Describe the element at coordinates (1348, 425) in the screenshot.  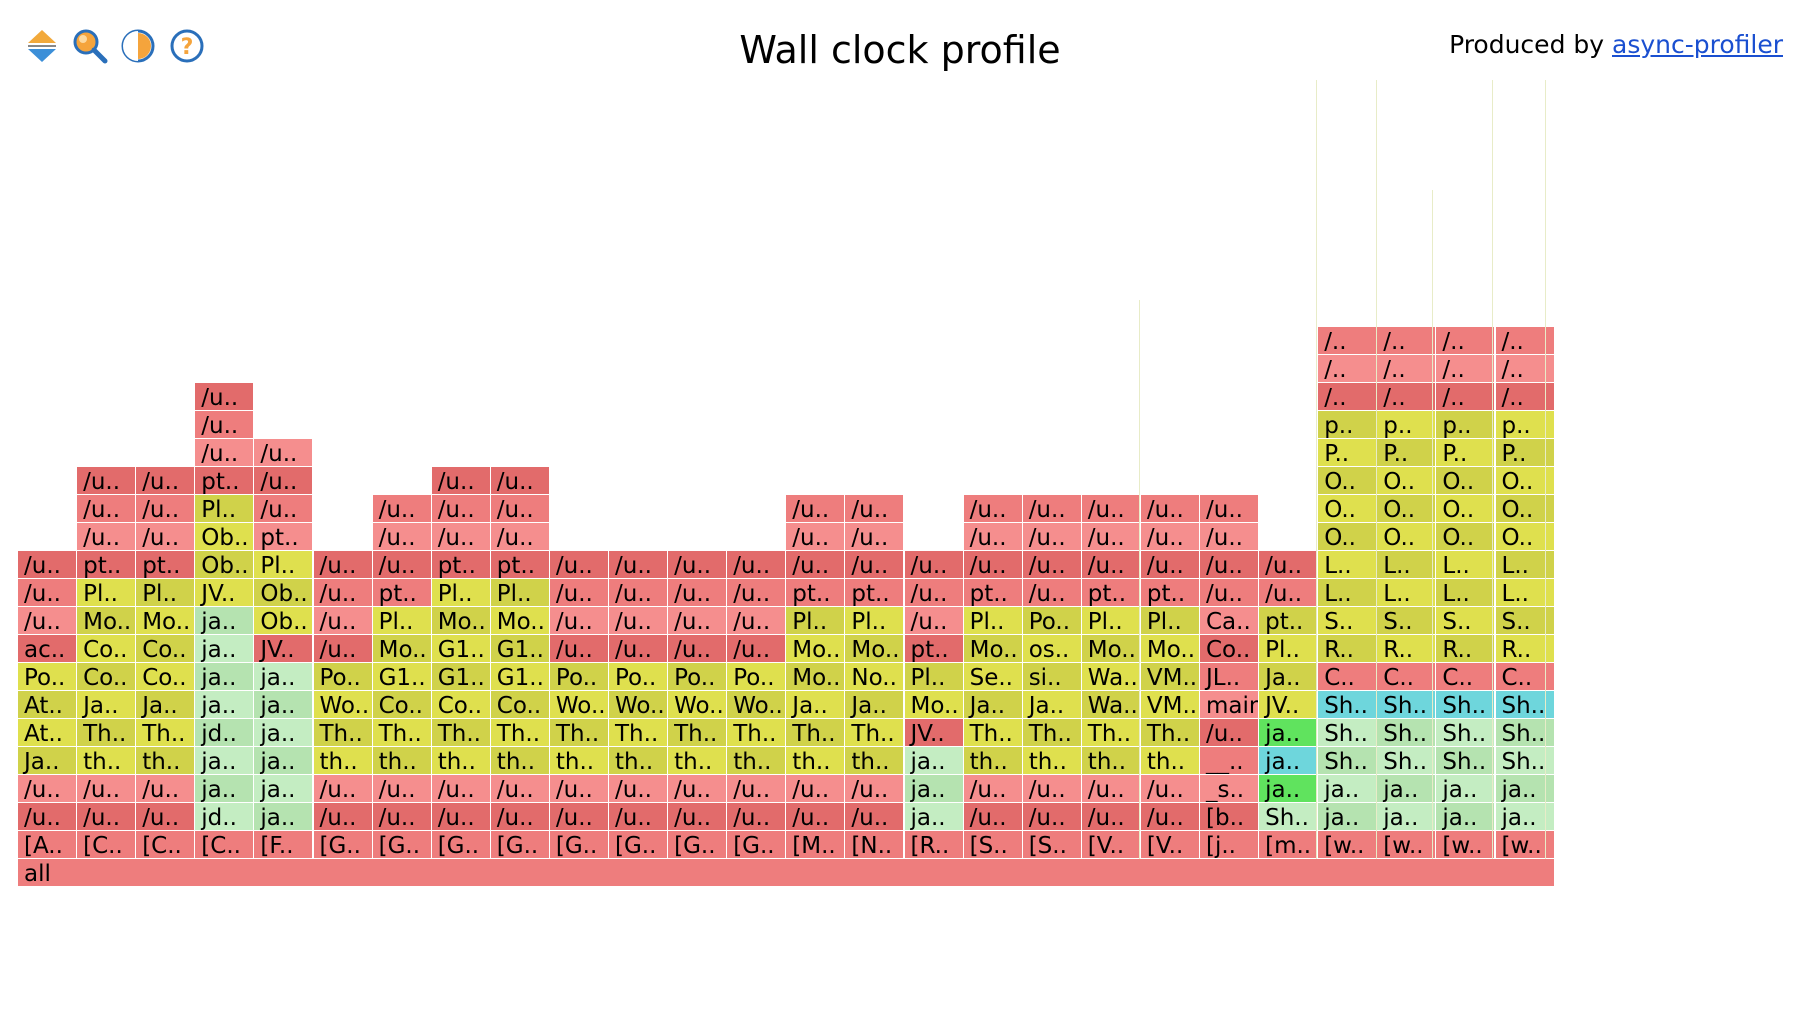
I see `flame-frame: p..` at that location.